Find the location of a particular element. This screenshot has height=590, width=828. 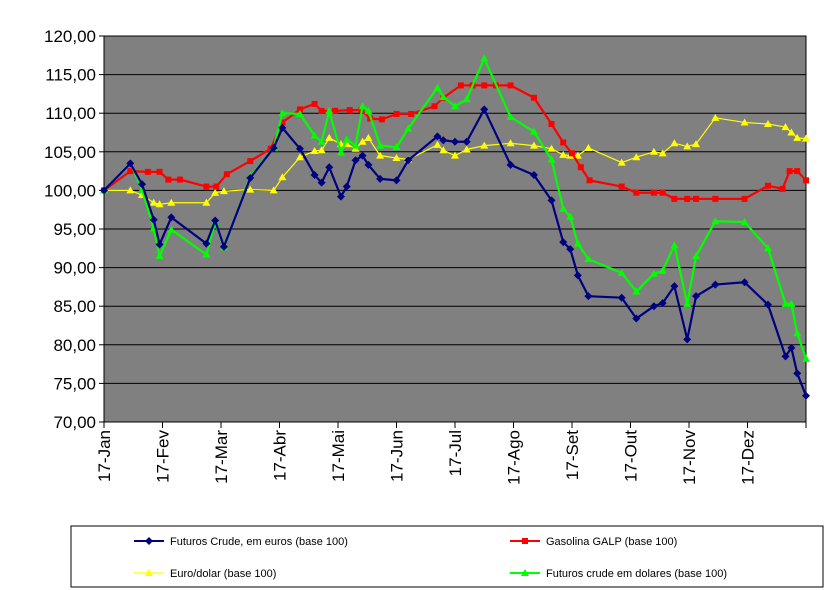

x-tick-label: 17-Dez is located at coordinates (748, 457).